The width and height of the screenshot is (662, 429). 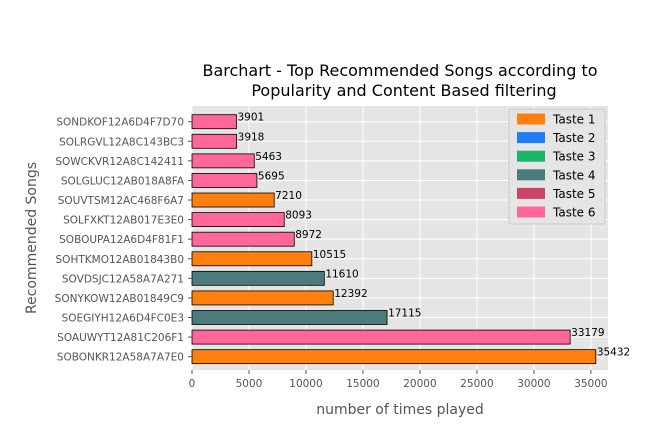 I want to click on x-axis-label: number of times played, so click(x=400, y=410).